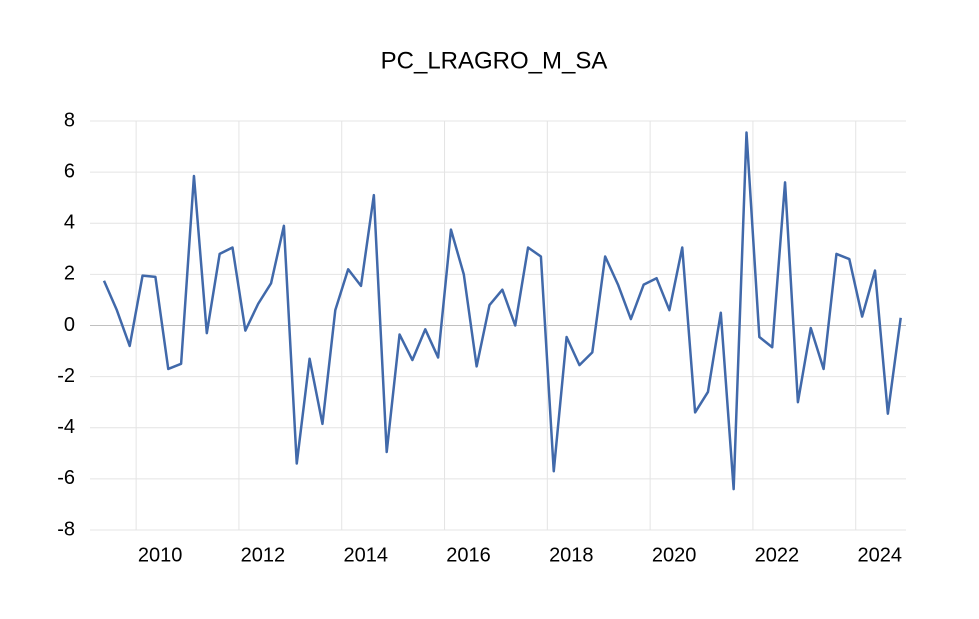  What do you see at coordinates (160, 555) in the screenshot?
I see `x-tick-label: 2010` at bounding box center [160, 555].